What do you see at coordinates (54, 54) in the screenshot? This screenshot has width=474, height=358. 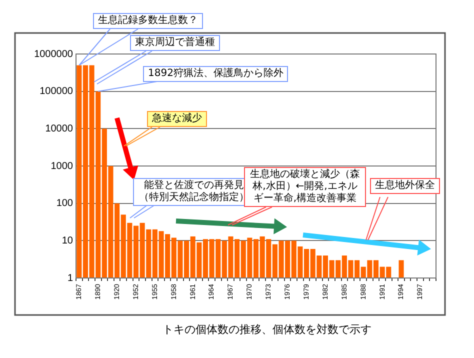 I see `y-tick-label: 1000000` at bounding box center [54, 54].